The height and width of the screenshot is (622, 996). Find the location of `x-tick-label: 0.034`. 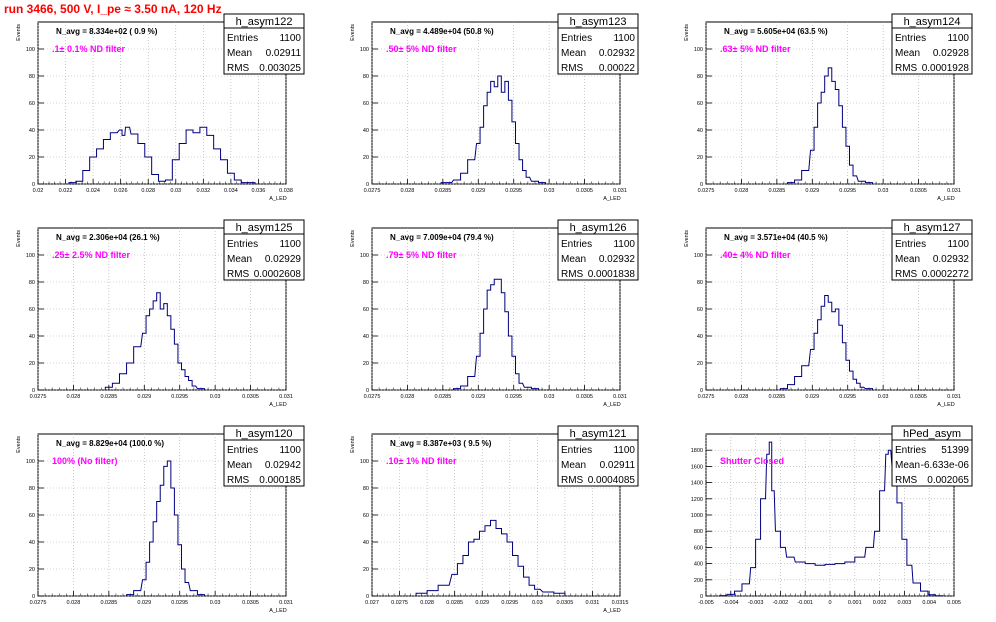

x-tick-label: 0.034 is located at coordinates (231, 191).